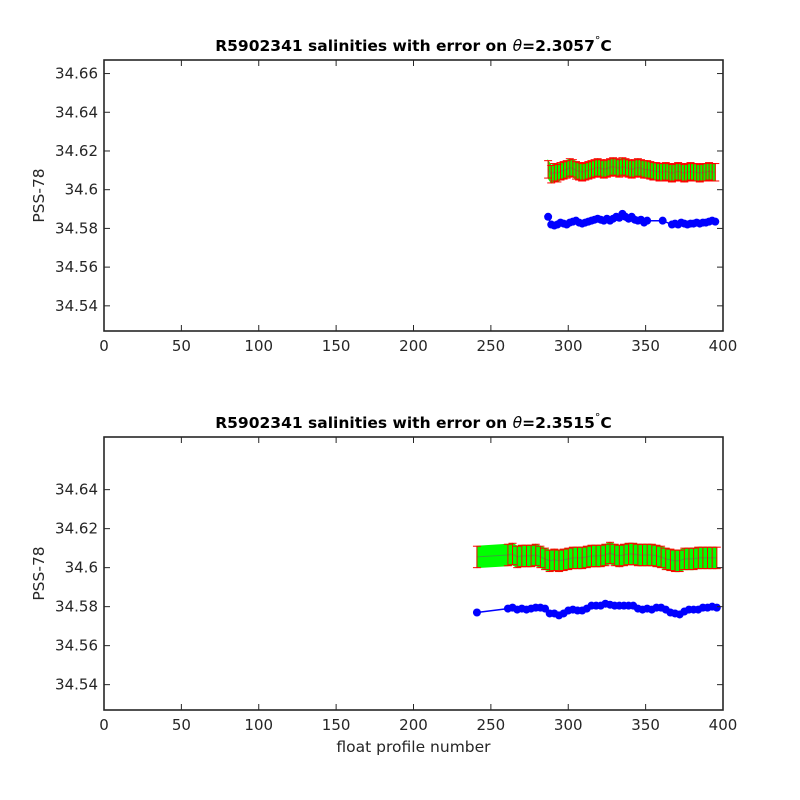 The width and height of the screenshot is (800, 800). Describe the element at coordinates (413, 747) in the screenshot. I see `x-axis-label: float profile number` at that location.